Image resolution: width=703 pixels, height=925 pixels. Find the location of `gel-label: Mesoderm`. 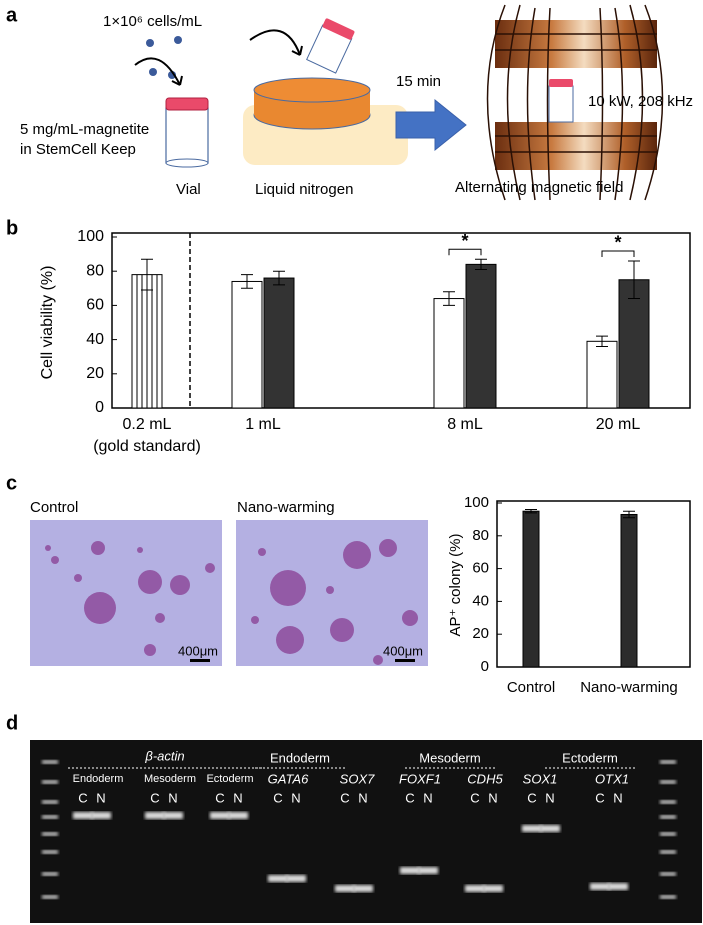

gel-label: Mesoderm is located at coordinates (170, 779).